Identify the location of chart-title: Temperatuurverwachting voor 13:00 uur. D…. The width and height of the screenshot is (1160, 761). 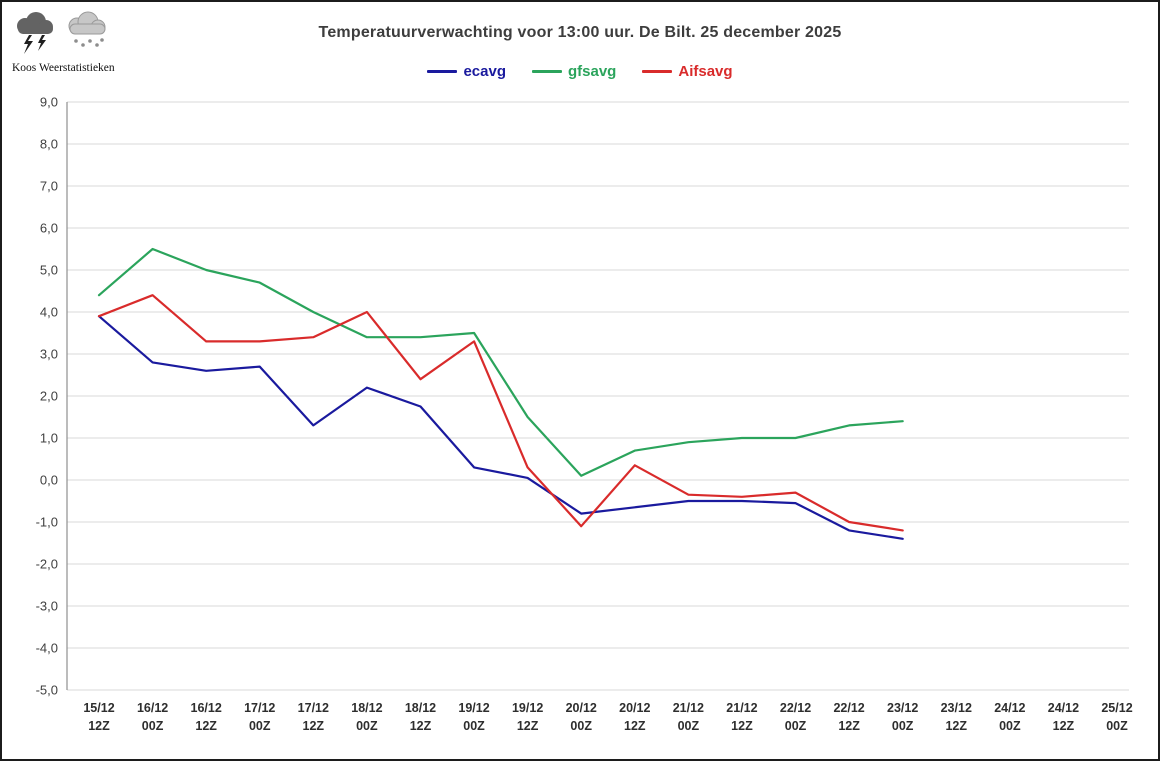
(580, 32).